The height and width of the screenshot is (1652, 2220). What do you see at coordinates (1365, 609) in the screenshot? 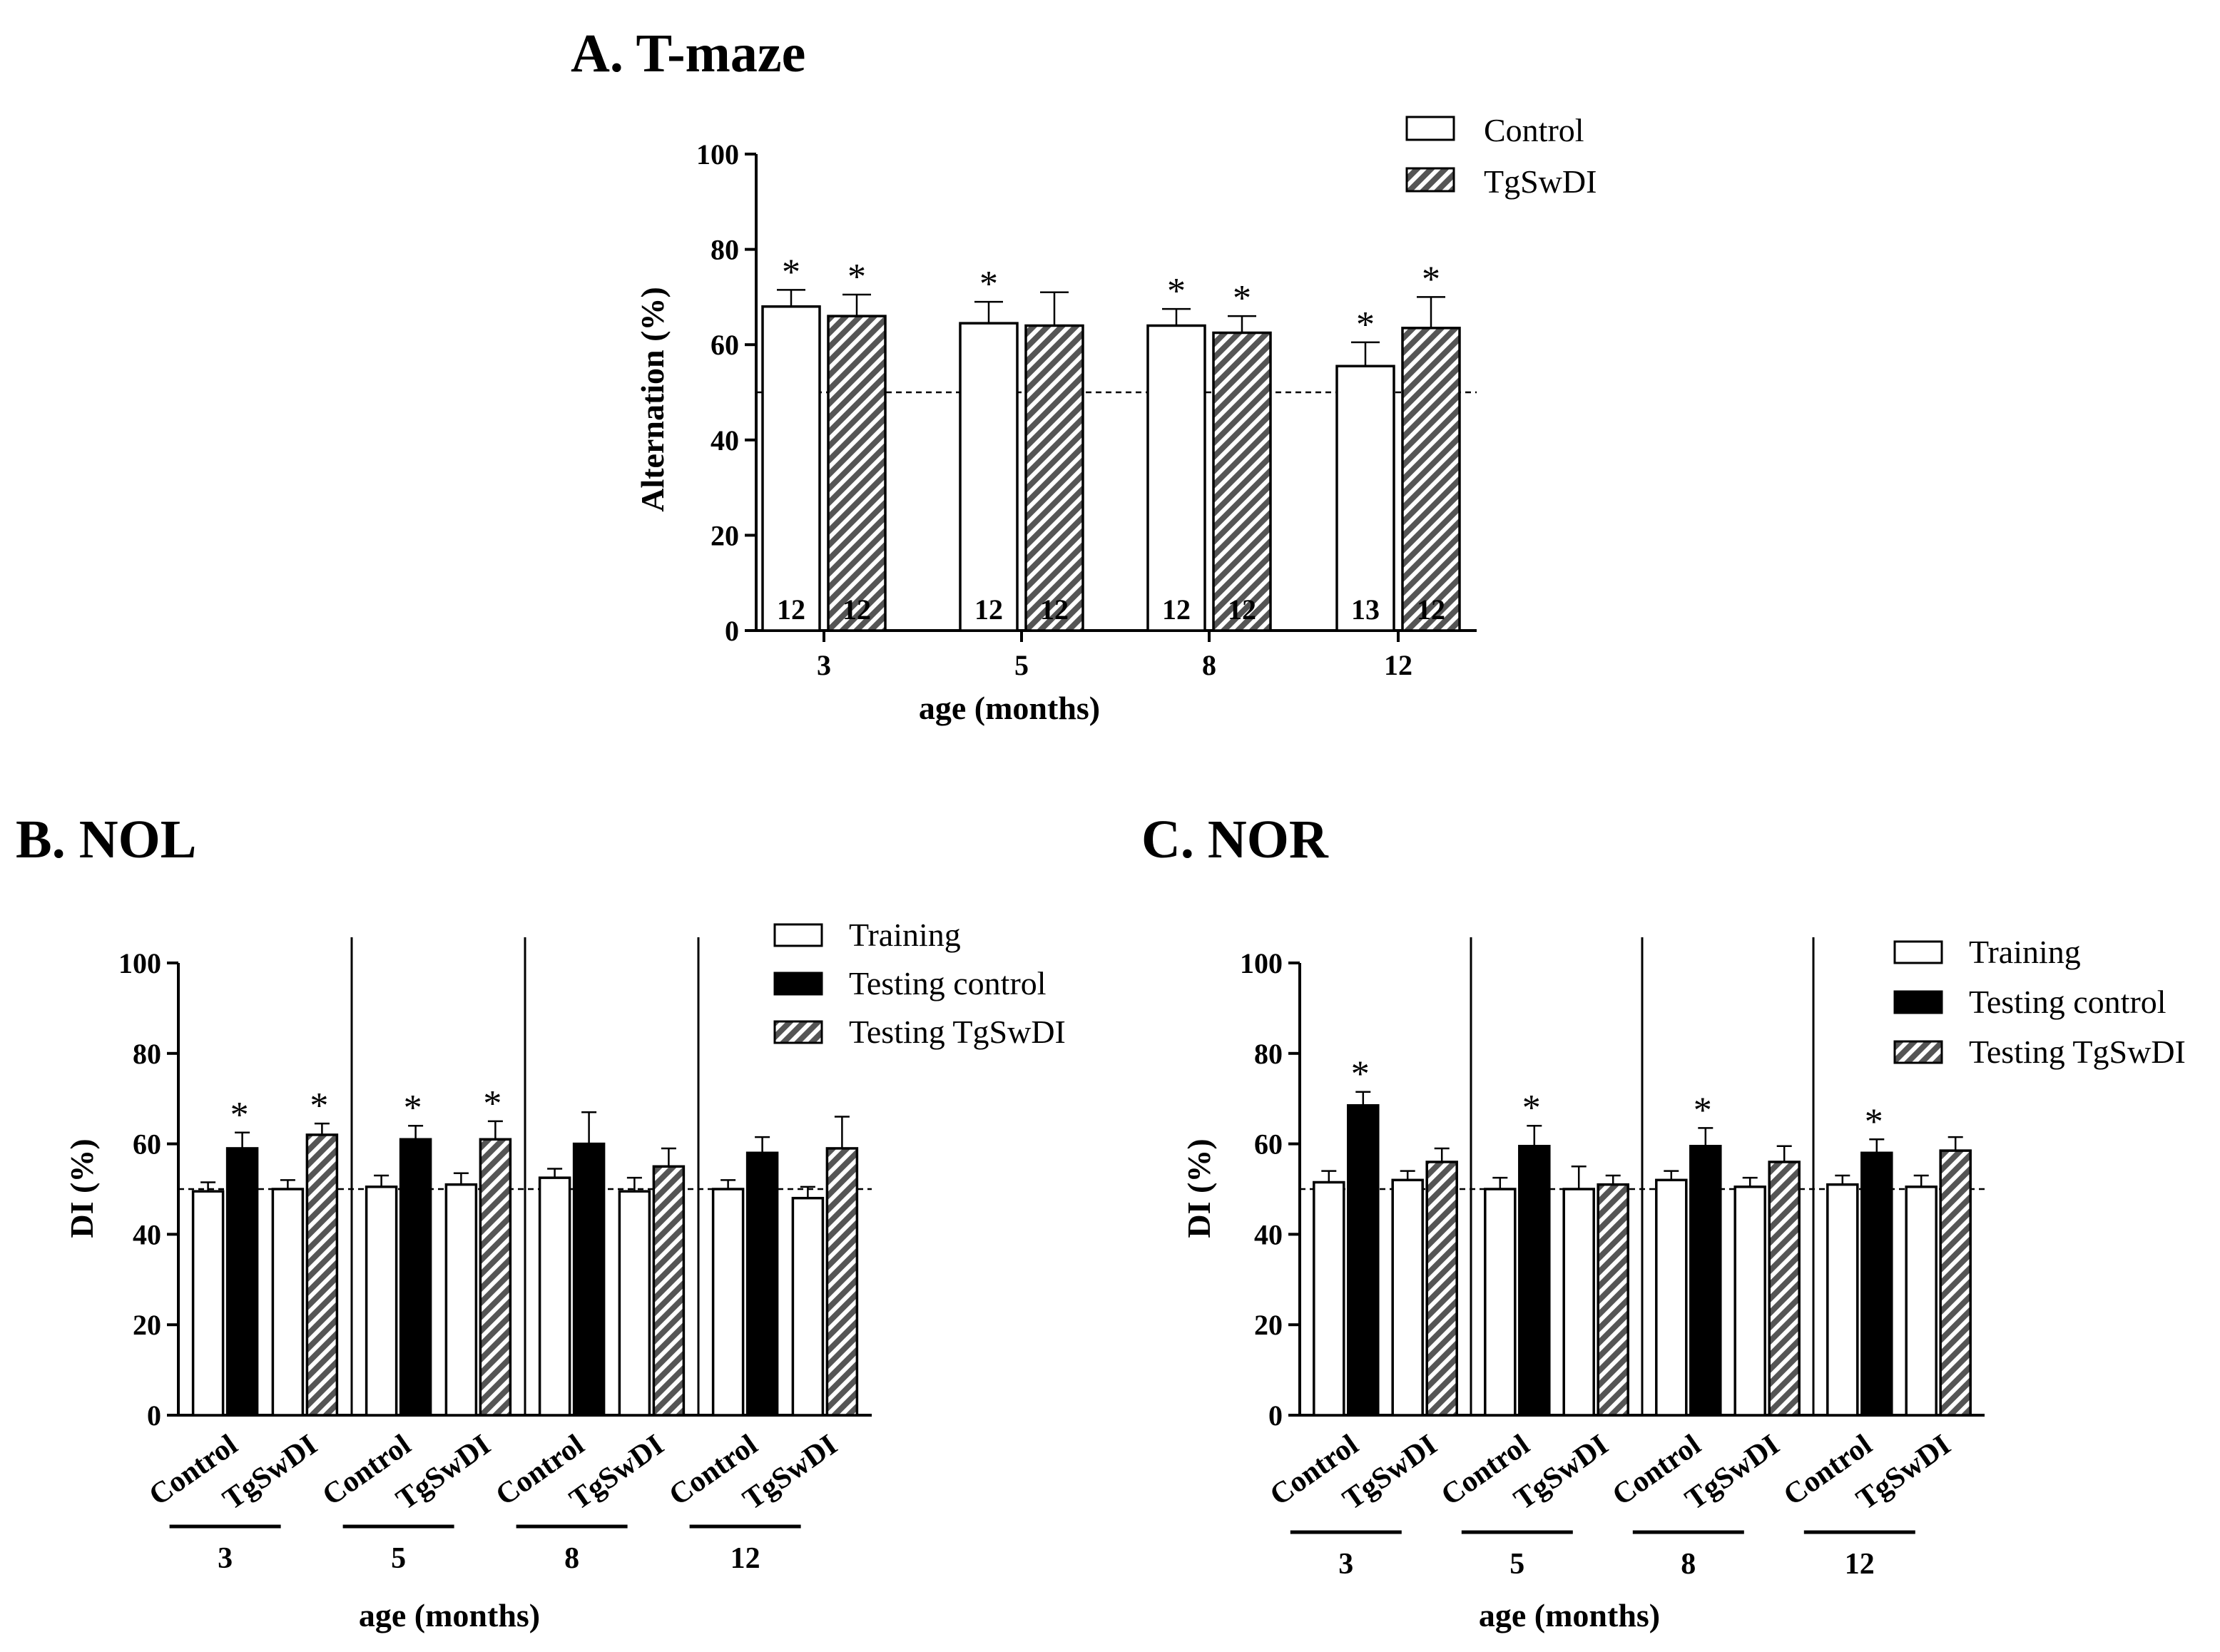
I see `n-label: 13` at bounding box center [1365, 609].